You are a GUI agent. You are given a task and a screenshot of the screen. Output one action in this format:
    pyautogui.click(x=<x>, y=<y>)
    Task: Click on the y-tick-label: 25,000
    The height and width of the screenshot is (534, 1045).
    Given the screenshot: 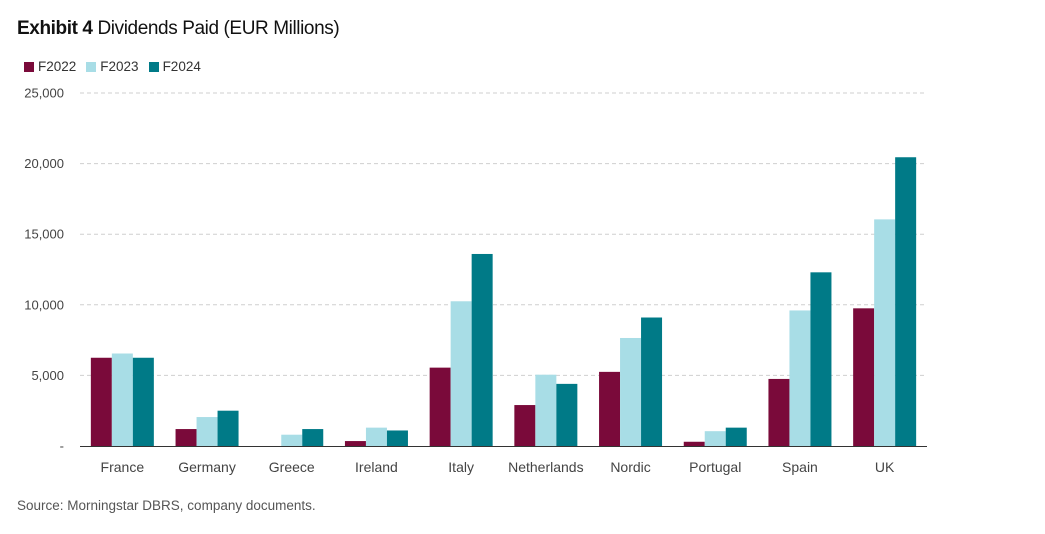 What is the action you would take?
    pyautogui.click(x=44, y=93)
    